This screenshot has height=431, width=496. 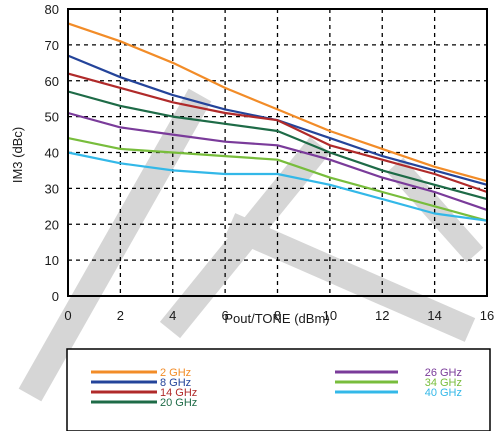 What do you see at coordinates (120, 315) in the screenshot?
I see `x-tick-label: 2` at bounding box center [120, 315].